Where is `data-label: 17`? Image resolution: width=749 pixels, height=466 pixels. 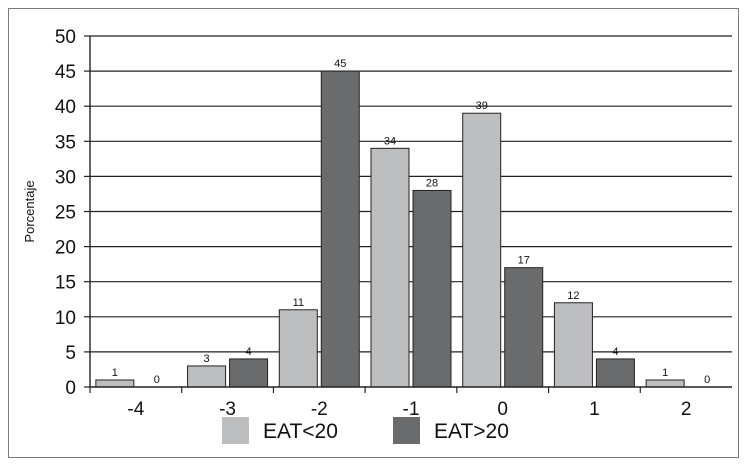
data-label: 17 is located at coordinates (524, 261).